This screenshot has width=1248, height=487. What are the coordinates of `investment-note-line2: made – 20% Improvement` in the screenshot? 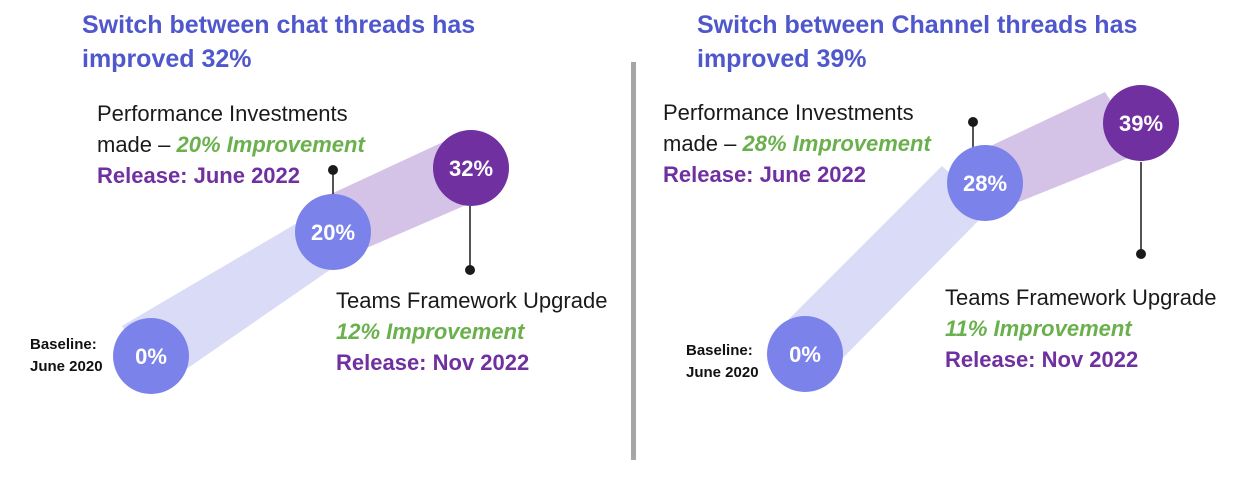 It's located at (231, 144).